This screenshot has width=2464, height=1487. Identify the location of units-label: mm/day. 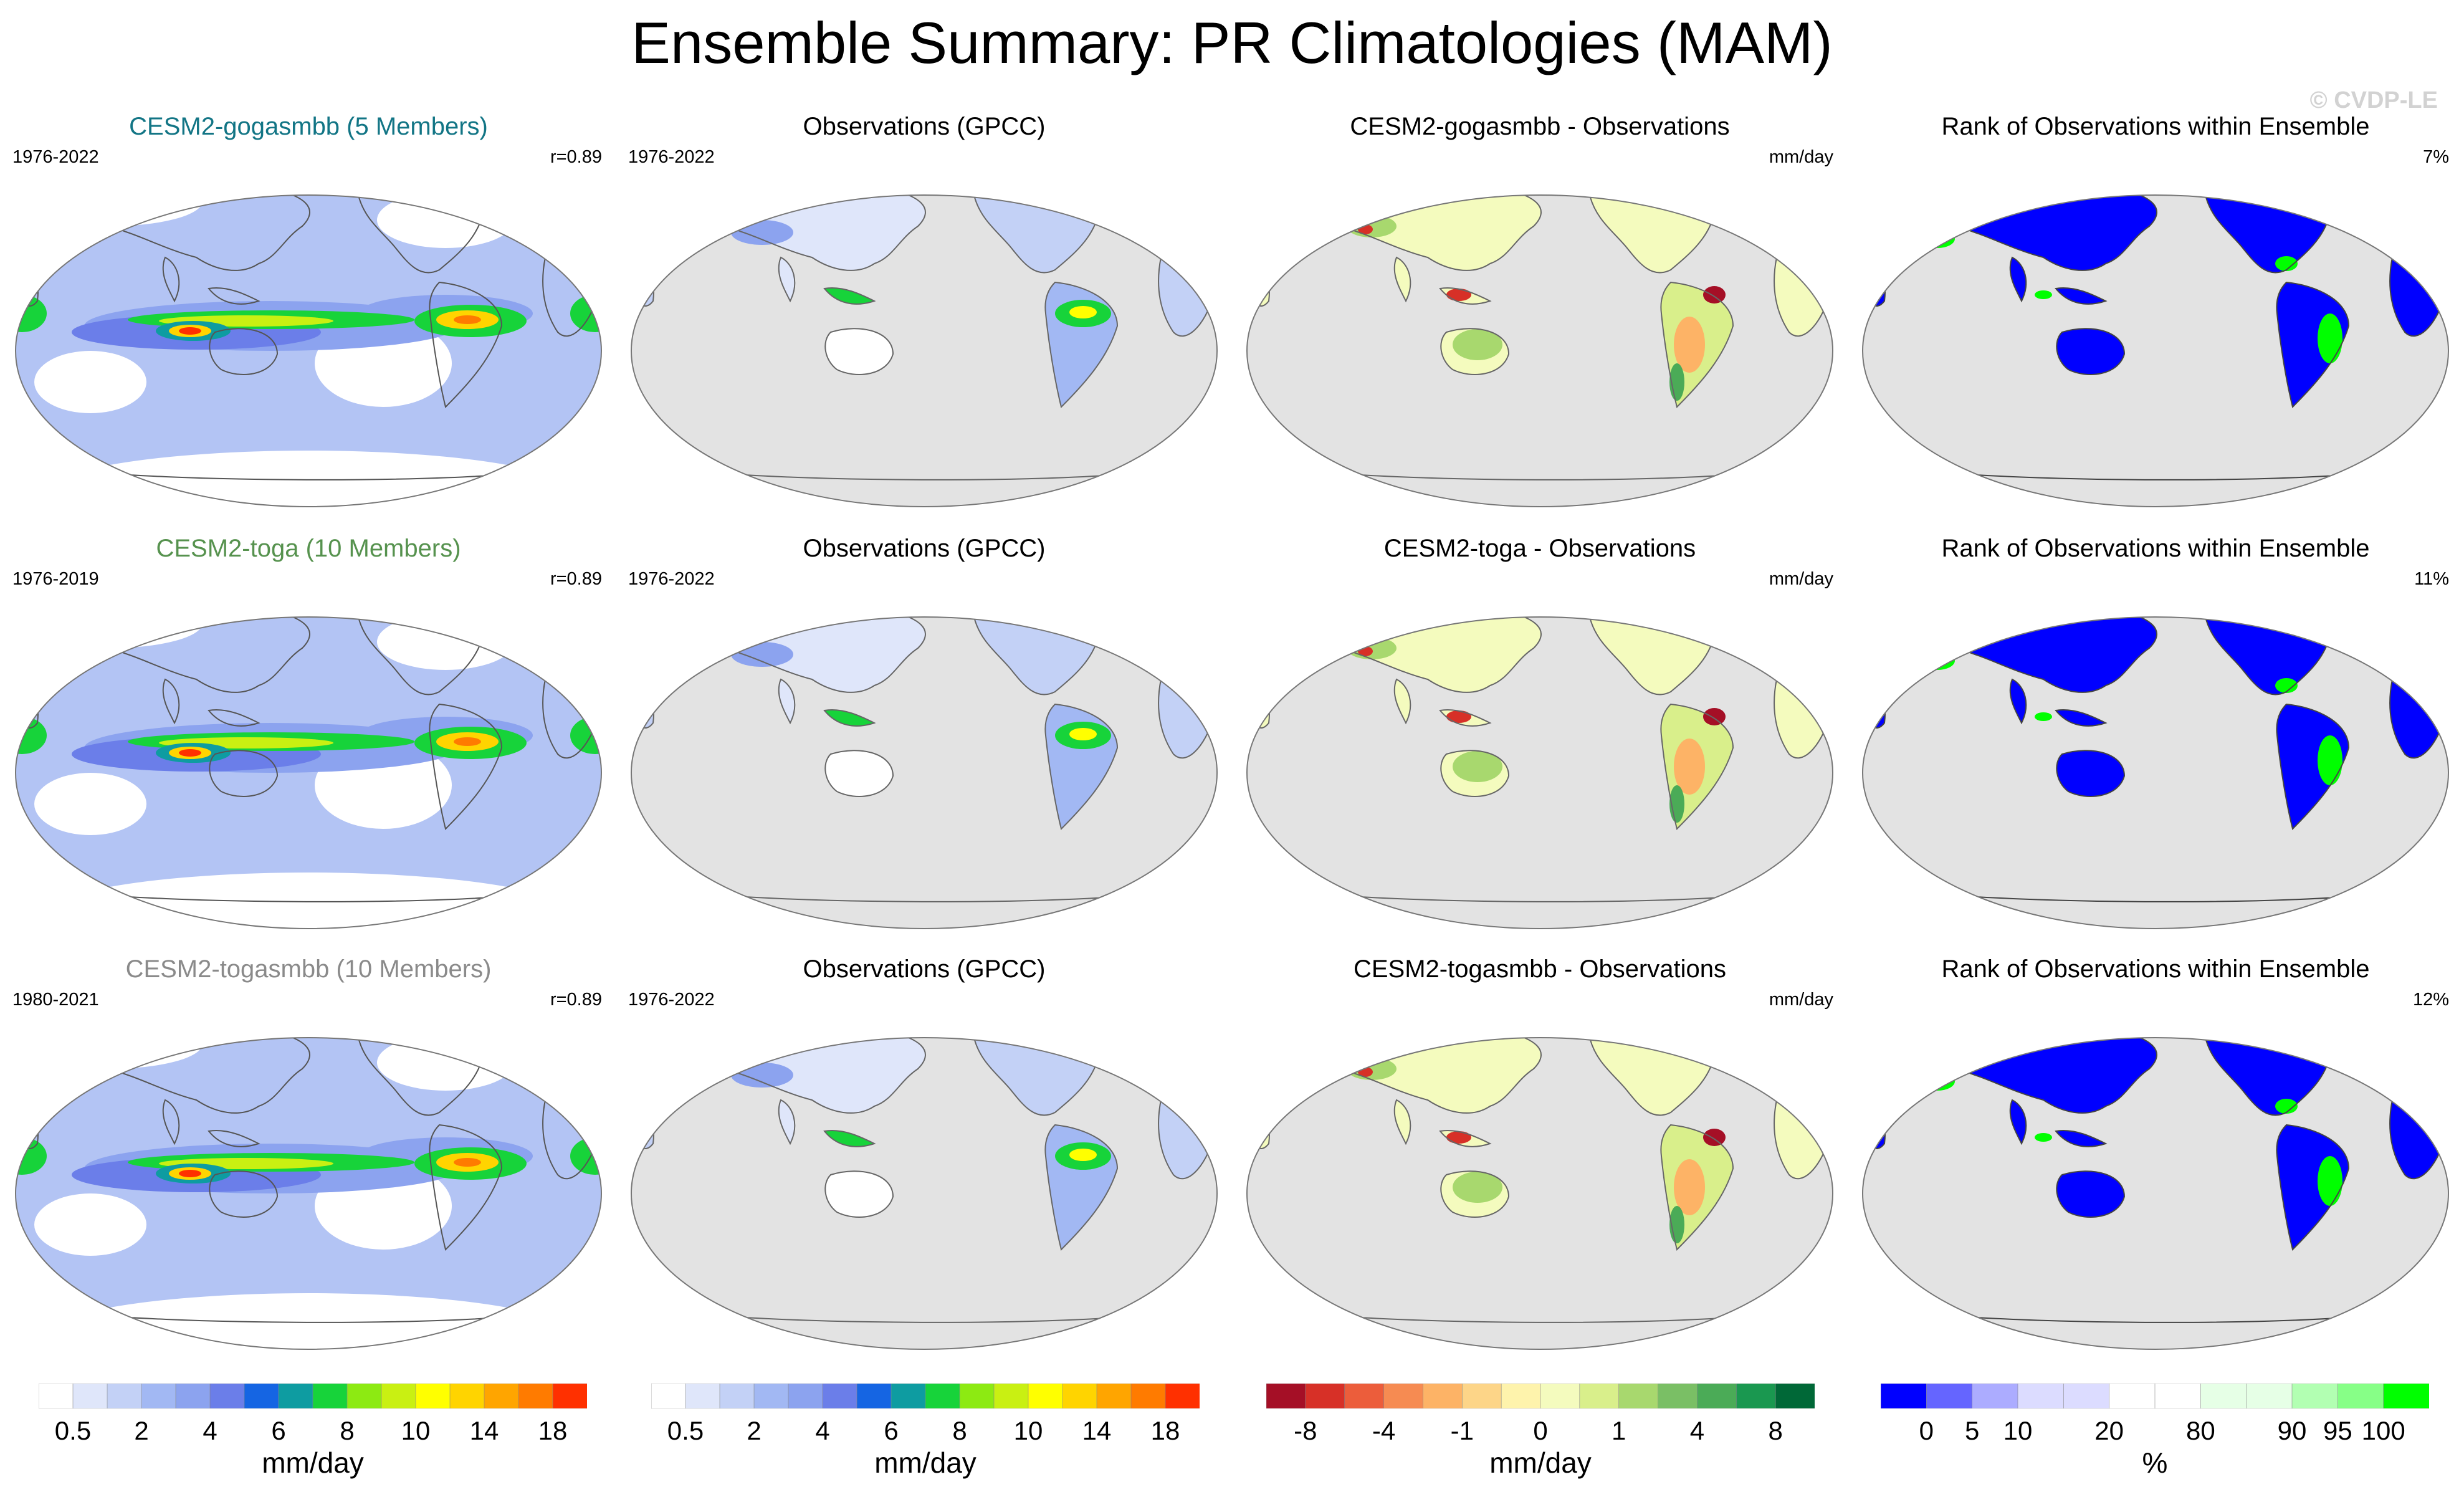
(1801, 1000).